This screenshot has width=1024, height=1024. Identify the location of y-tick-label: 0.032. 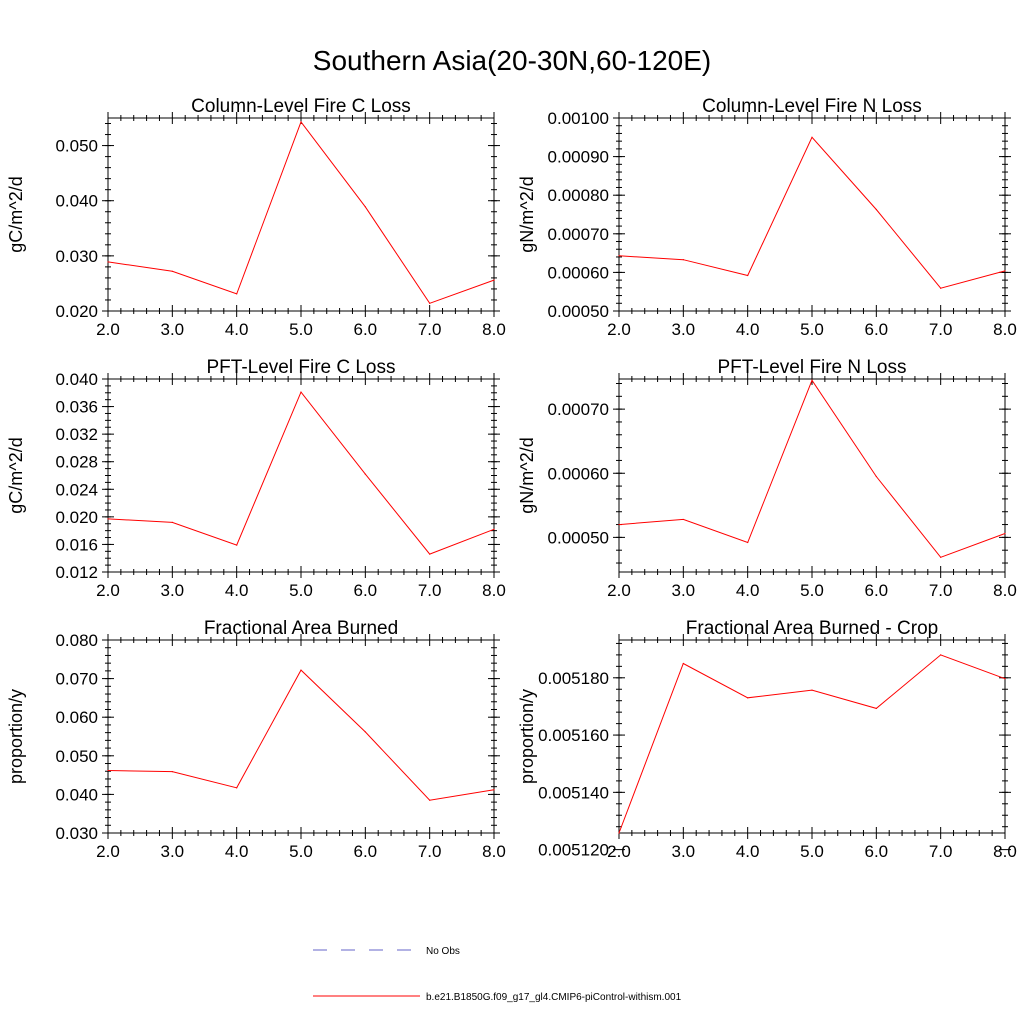
(76, 434).